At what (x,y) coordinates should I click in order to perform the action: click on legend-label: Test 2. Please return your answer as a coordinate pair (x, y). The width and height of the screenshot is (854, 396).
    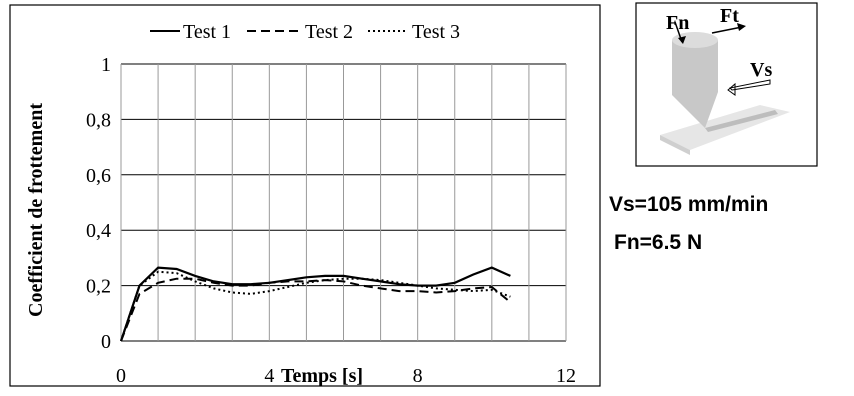
    Looking at the image, I should click on (329, 32).